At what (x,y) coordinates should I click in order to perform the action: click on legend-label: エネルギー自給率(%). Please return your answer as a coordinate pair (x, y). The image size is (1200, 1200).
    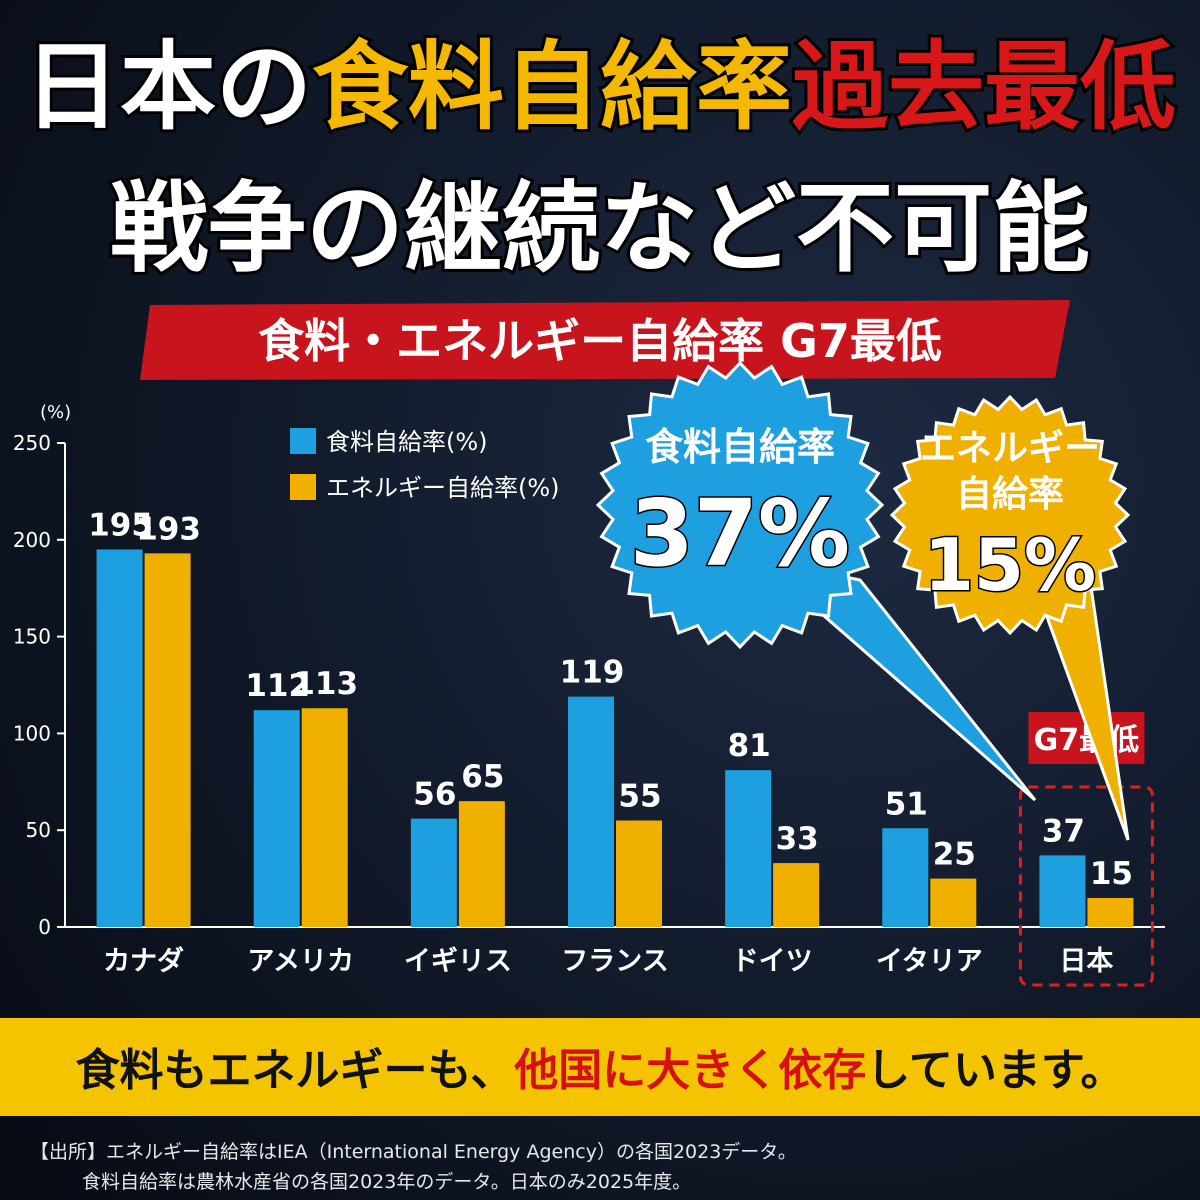
    Looking at the image, I should click on (443, 488).